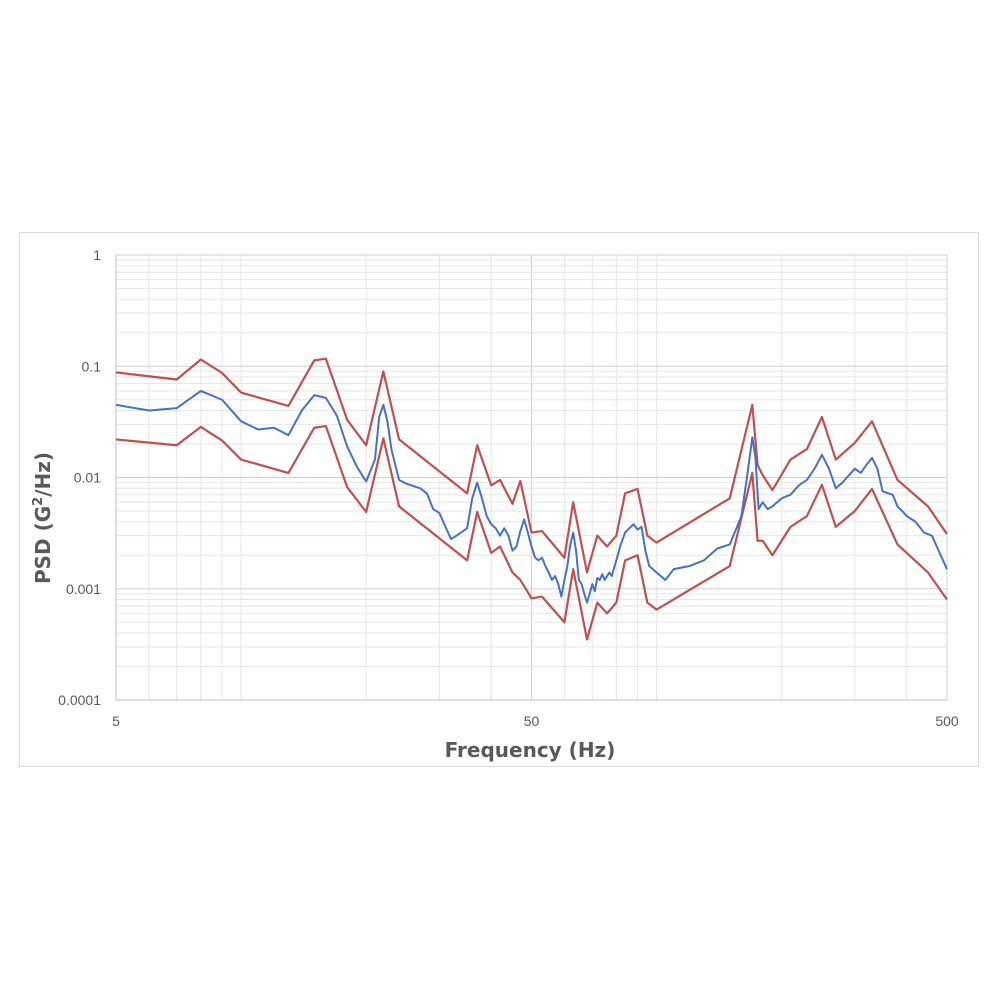 This screenshot has width=1000, height=1000. I want to click on y-tick-label-0: 1, so click(97, 255).